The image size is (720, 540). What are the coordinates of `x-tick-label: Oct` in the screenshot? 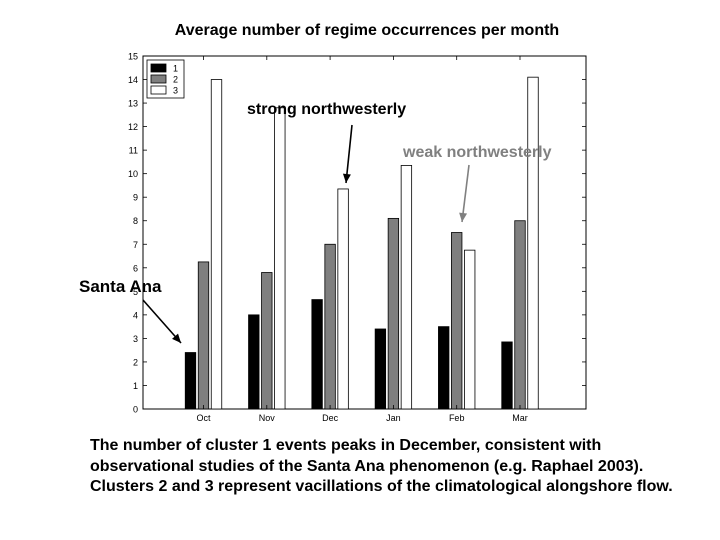 It's located at (203, 418).